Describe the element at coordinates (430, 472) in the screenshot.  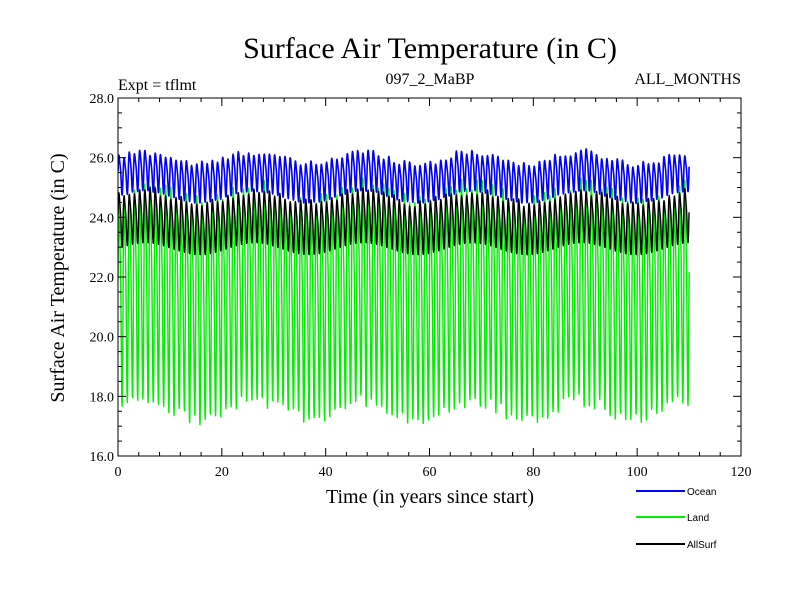
I see `x-tick-label: 60` at that location.